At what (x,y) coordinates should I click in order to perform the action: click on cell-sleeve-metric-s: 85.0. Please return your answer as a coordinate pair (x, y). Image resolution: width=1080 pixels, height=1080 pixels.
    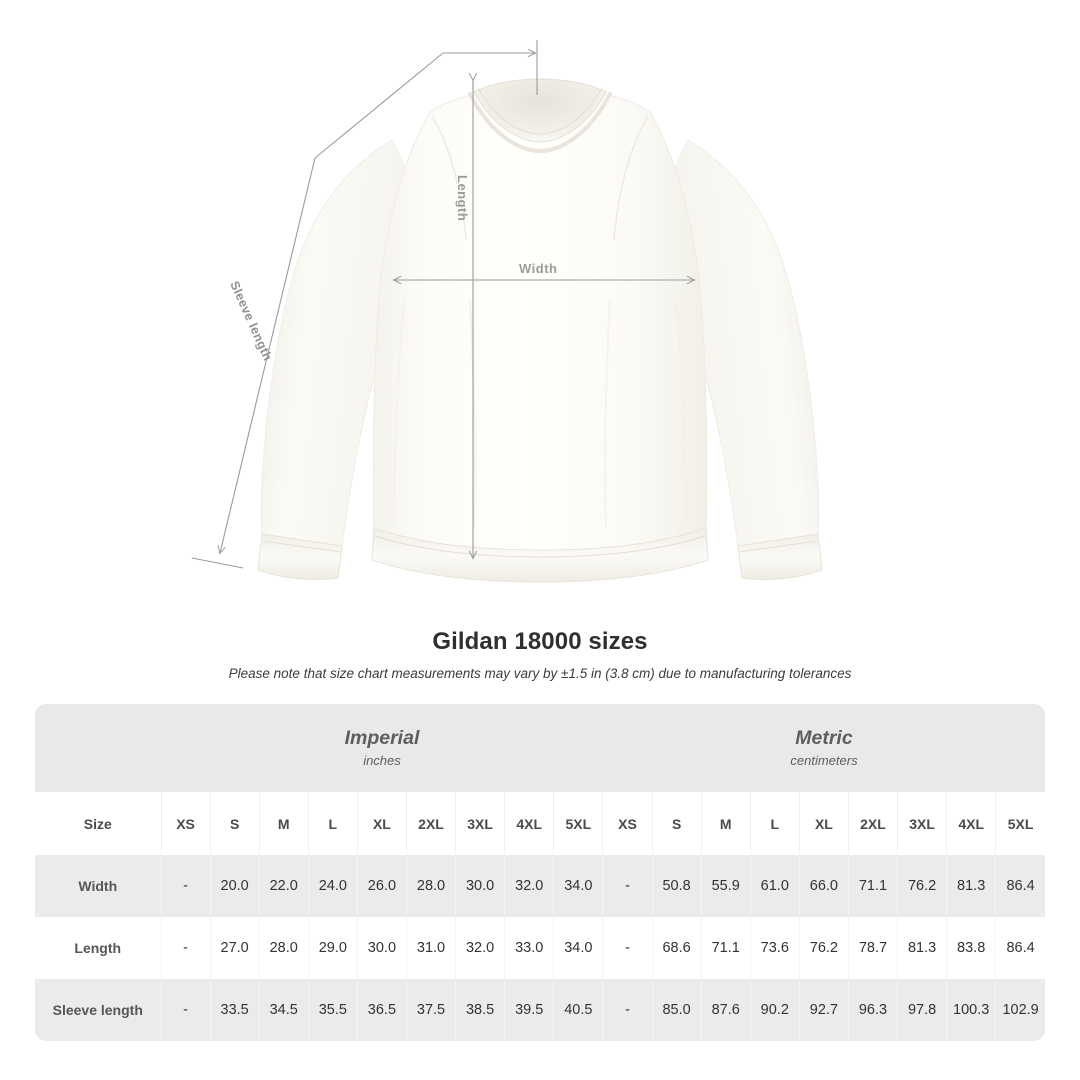
    Looking at the image, I should click on (676, 1010).